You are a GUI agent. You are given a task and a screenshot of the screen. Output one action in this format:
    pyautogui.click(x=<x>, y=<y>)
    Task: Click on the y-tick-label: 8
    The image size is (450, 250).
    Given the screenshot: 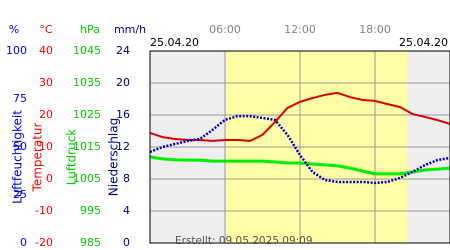 What is the action you would take?
    pyautogui.click(x=126, y=178)
    